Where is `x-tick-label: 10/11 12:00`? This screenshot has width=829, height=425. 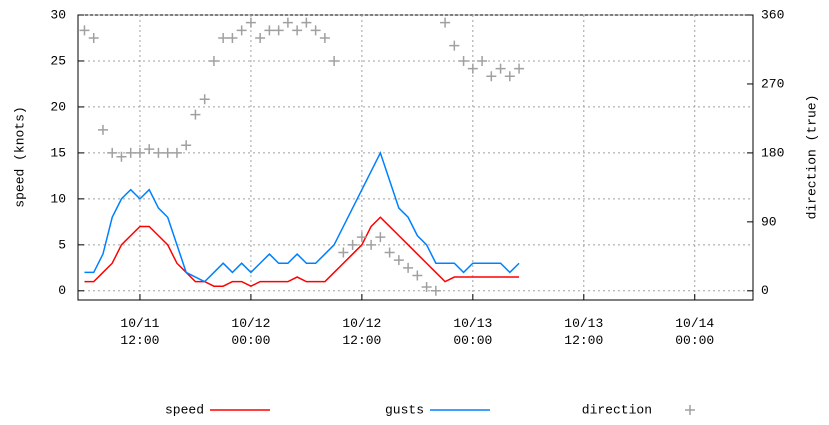 x-tick-label: 10/11 12:00 is located at coordinates (140, 332).